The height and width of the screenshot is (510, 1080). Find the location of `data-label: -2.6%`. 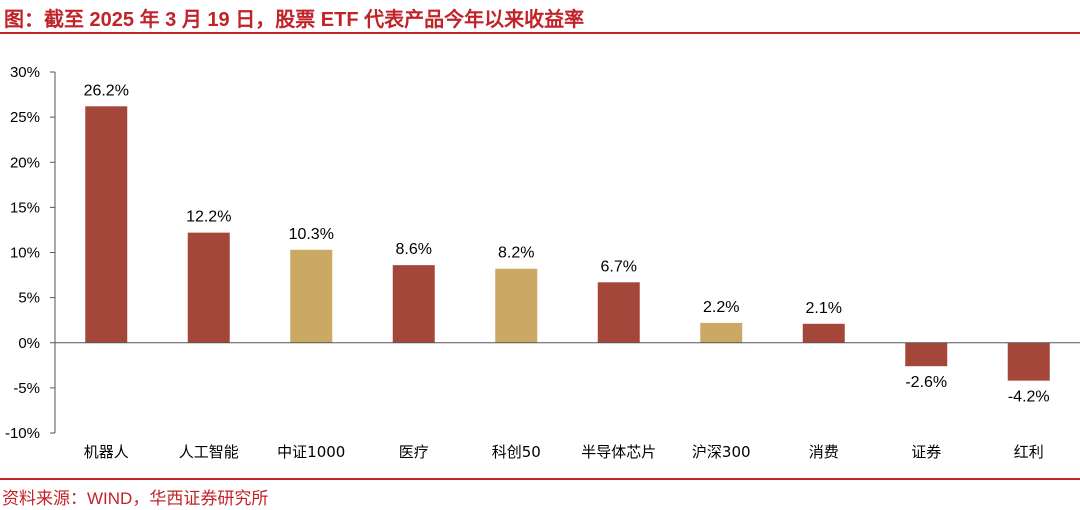

data-label: -2.6% is located at coordinates (926, 382).